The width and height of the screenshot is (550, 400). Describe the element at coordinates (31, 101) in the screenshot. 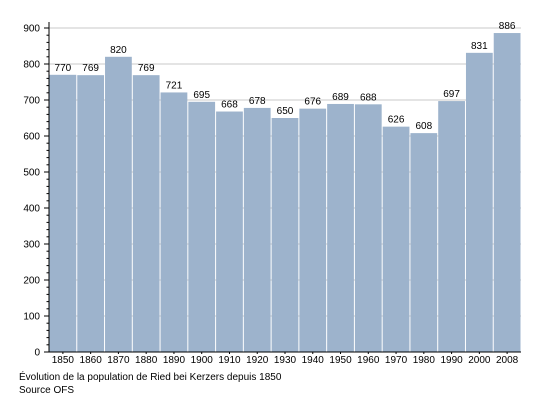

I see `y-tick-label: 700` at that location.